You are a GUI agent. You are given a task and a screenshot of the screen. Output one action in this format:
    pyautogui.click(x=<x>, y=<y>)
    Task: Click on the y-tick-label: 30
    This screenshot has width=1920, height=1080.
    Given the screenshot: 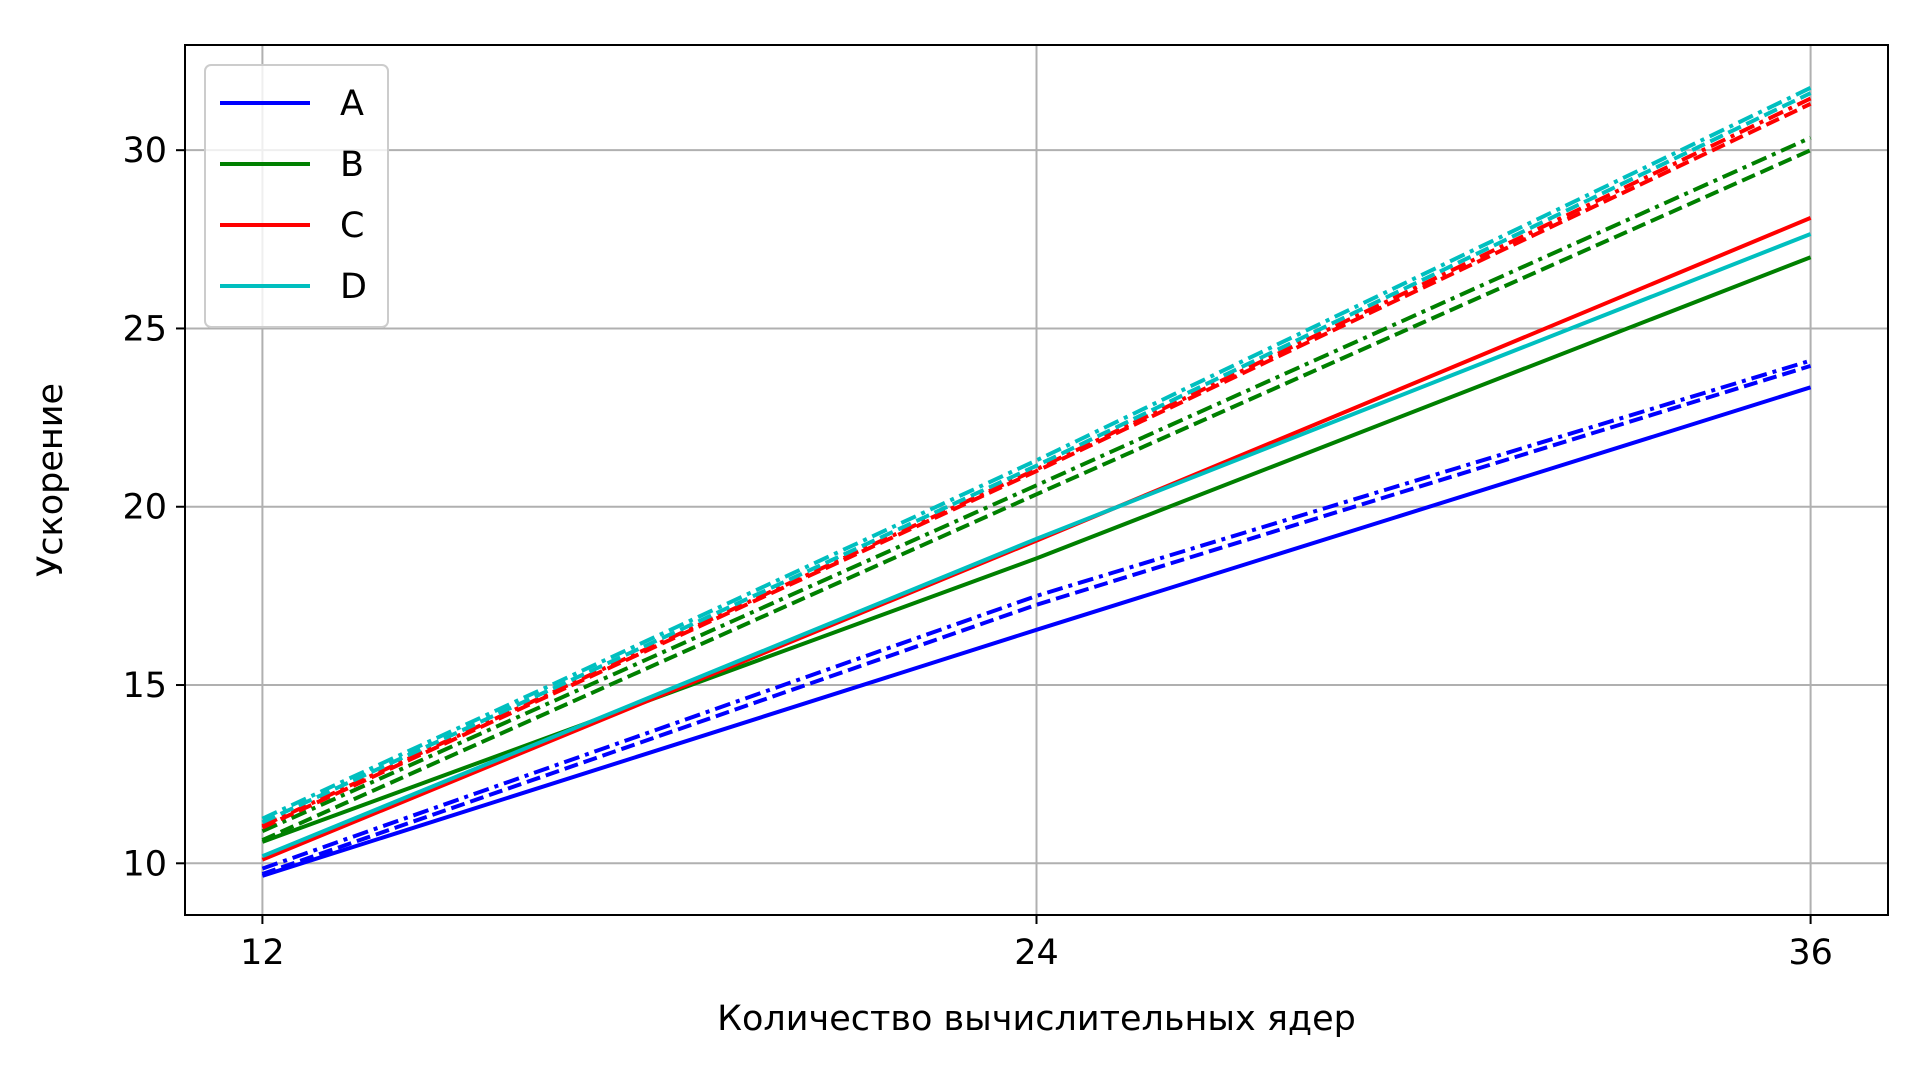 What is the action you would take?
    pyautogui.click(x=144, y=151)
    